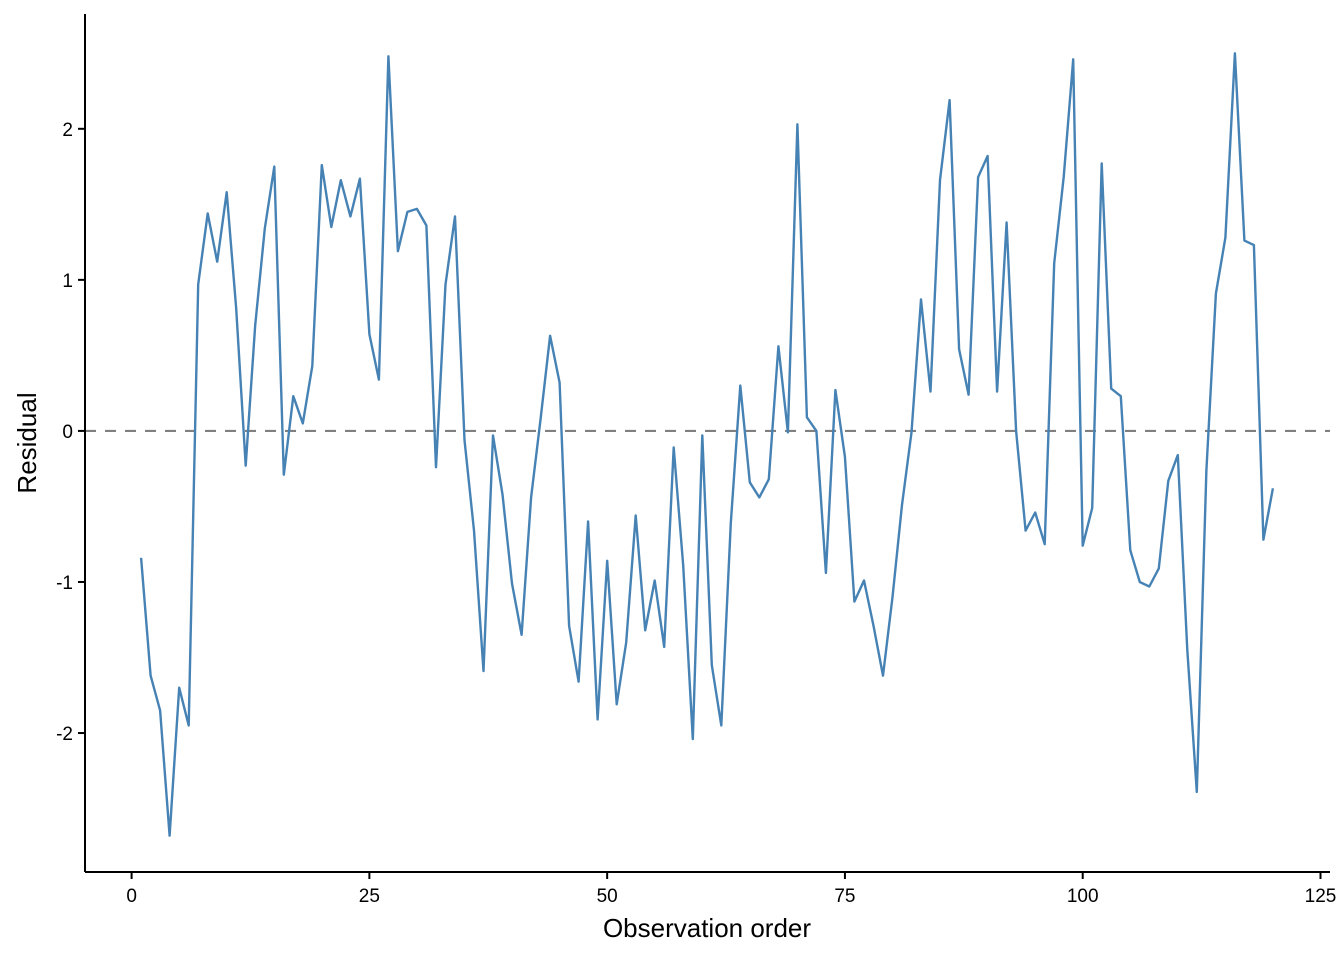 The image size is (1344, 960). What do you see at coordinates (67, 130) in the screenshot?
I see `y-tick-label: 2` at bounding box center [67, 130].